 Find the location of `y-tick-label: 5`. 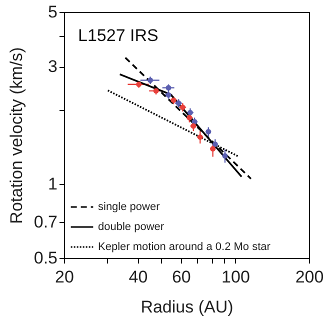

y-tick-label: 5 is located at coordinates (53, 12).